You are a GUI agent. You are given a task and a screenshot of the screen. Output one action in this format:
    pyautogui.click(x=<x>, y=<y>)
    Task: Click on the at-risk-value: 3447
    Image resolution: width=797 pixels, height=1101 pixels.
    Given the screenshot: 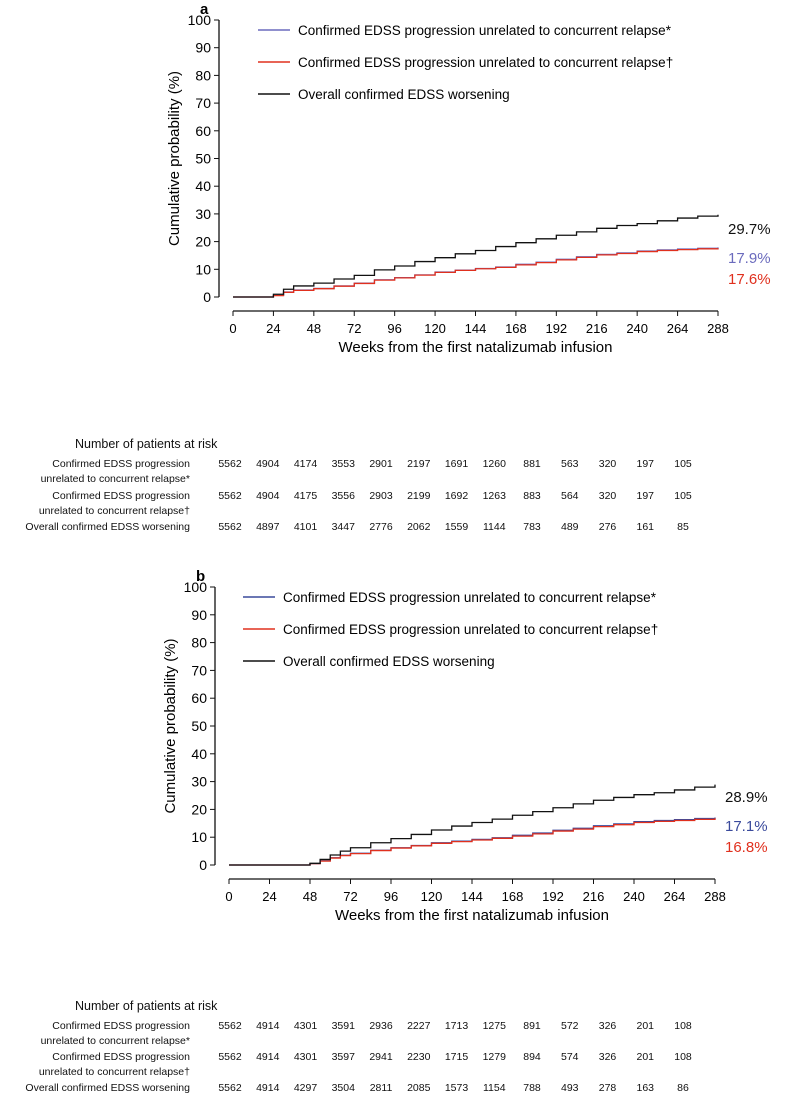 What is the action you would take?
    pyautogui.click(x=343, y=527)
    